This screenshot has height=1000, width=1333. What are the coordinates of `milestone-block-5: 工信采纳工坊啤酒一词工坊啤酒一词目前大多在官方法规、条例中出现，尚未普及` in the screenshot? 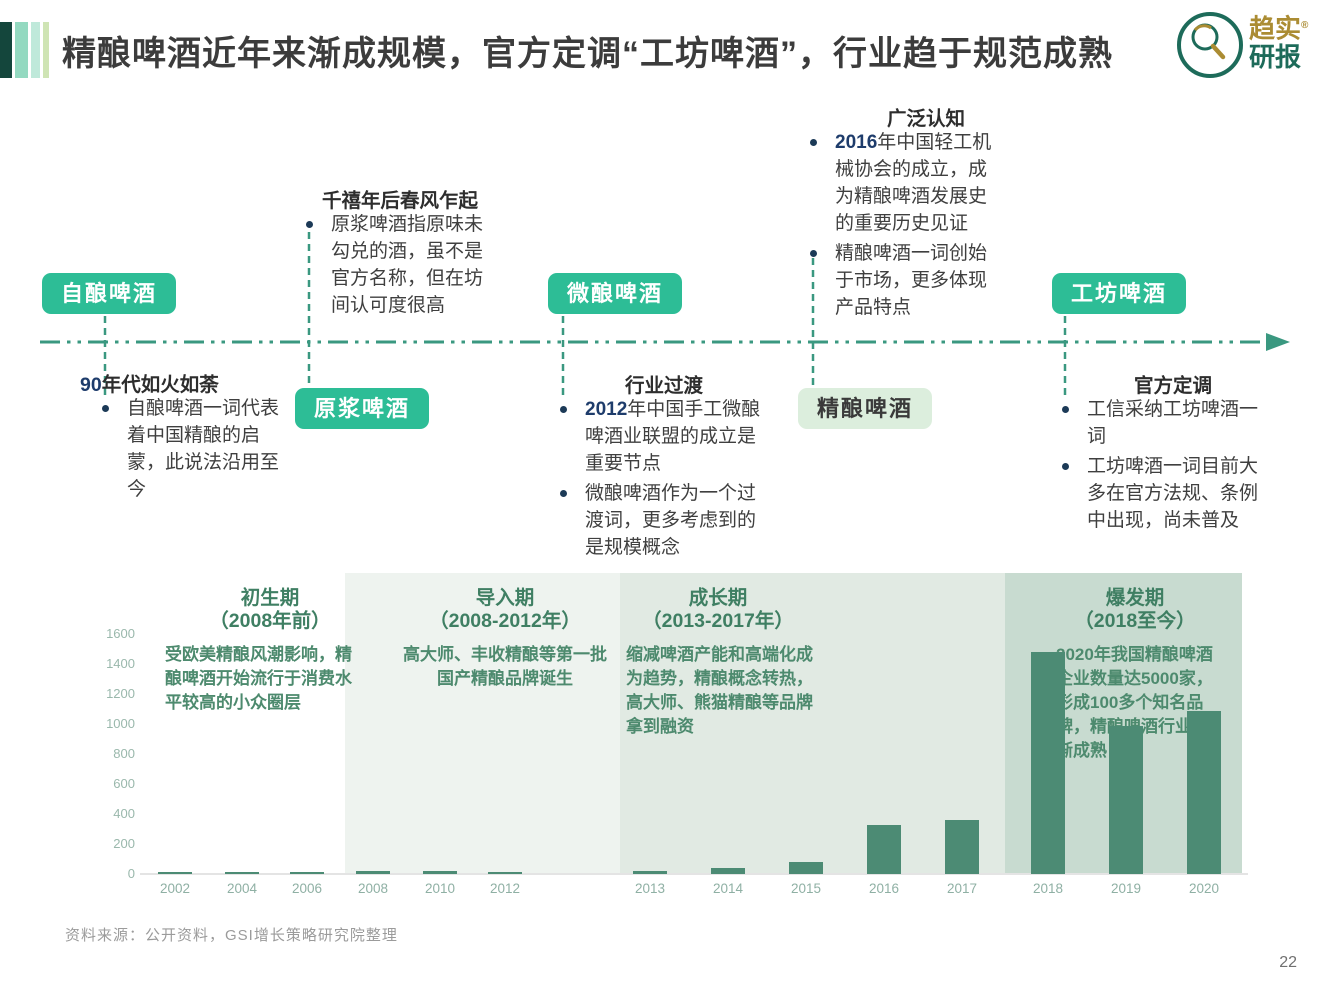 It's located at (1164, 466).